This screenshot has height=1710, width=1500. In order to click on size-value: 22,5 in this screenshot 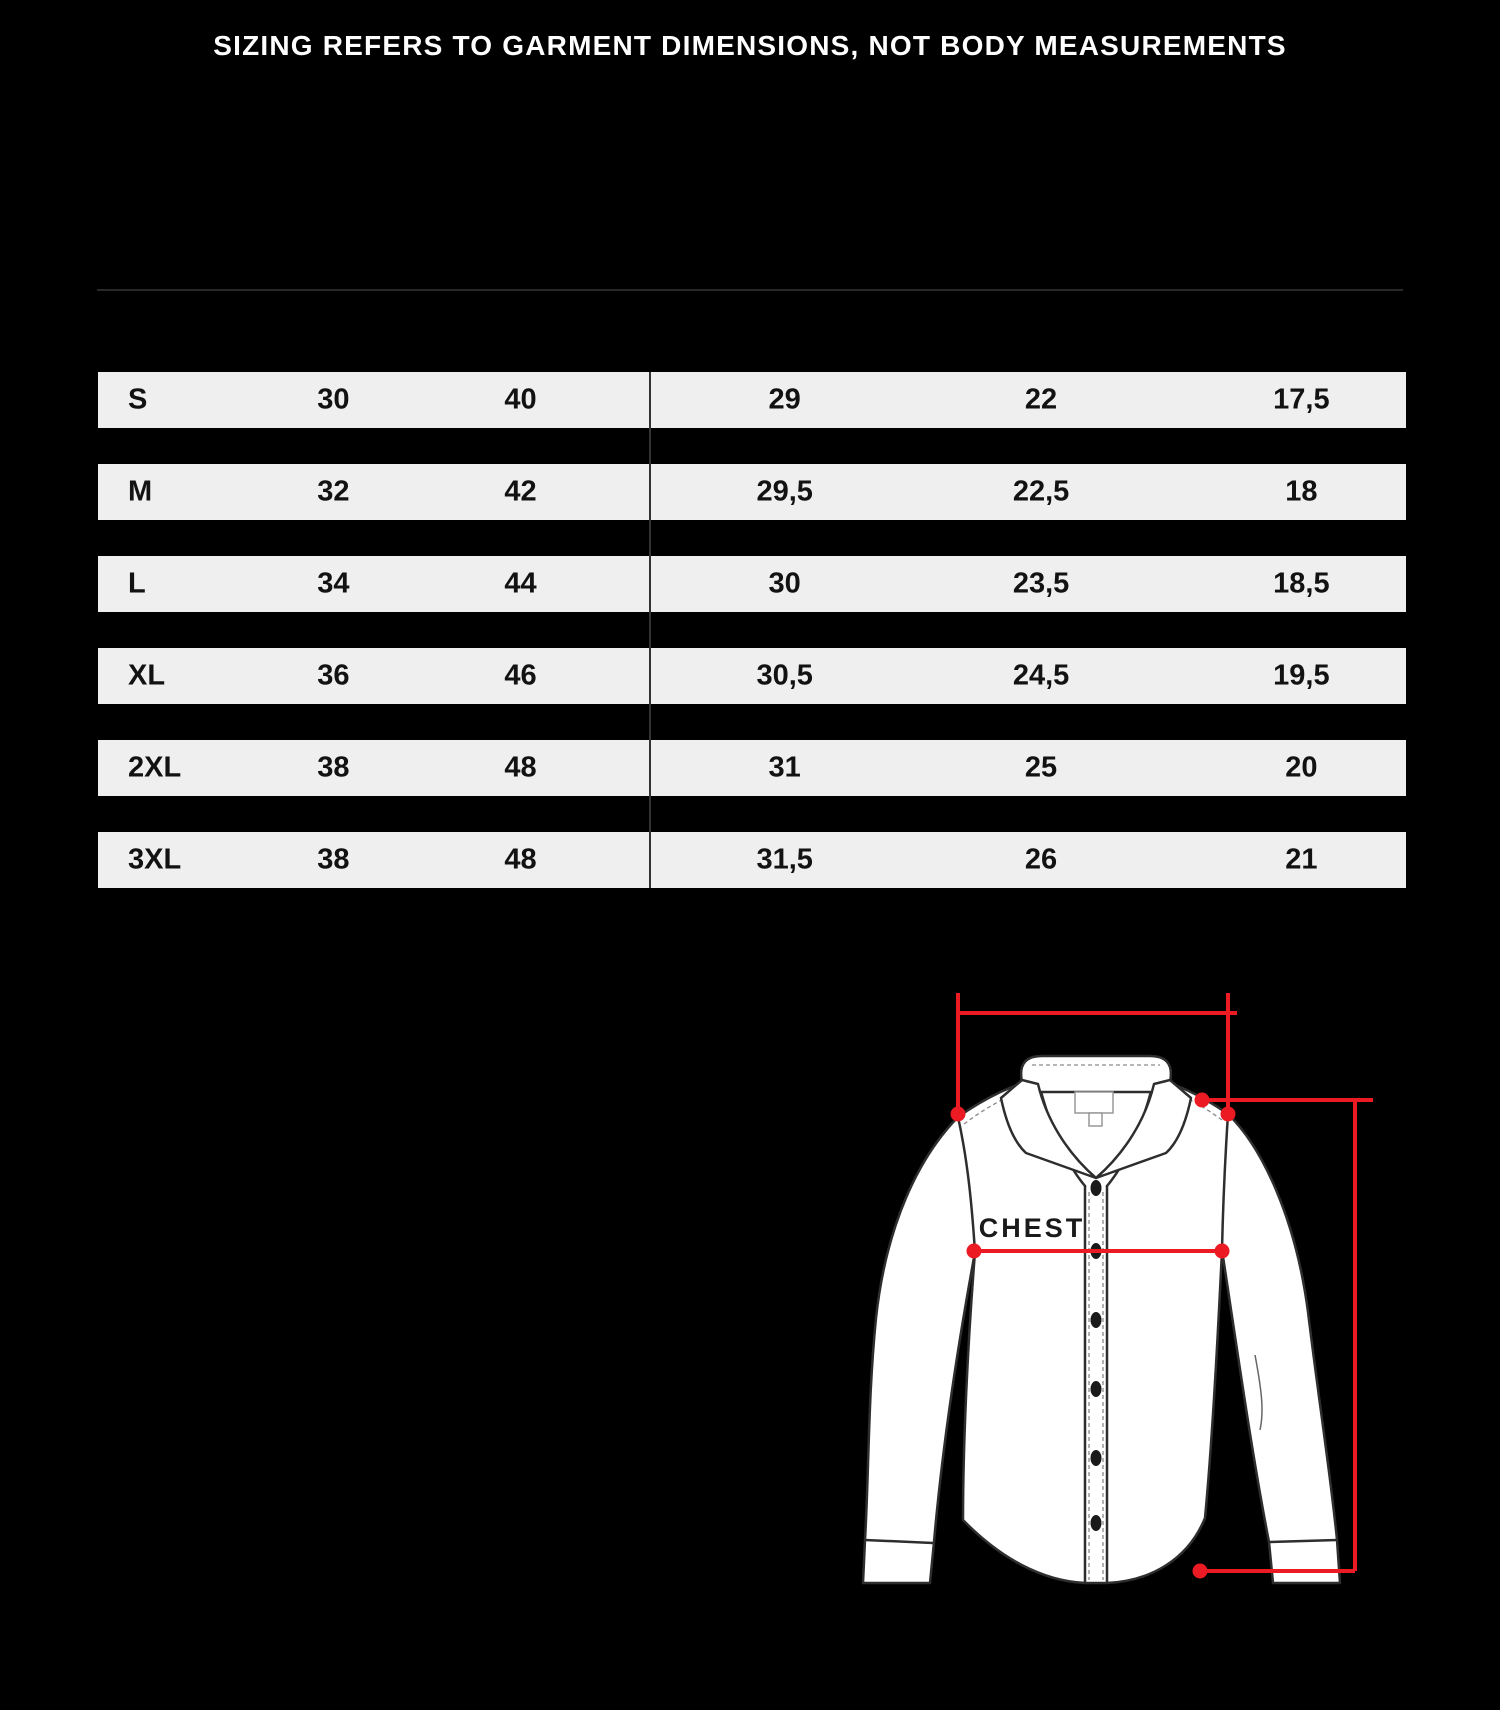, I will do `click(1041, 491)`.